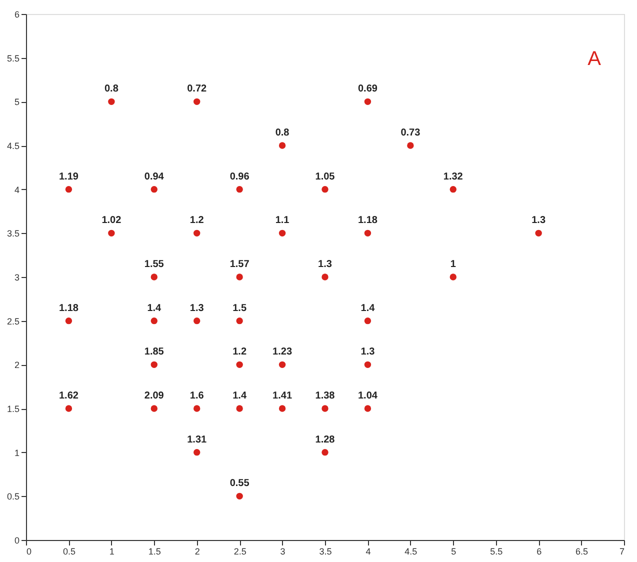  Describe the element at coordinates (69, 551) in the screenshot. I see `x-tick-label: 0.5` at that location.